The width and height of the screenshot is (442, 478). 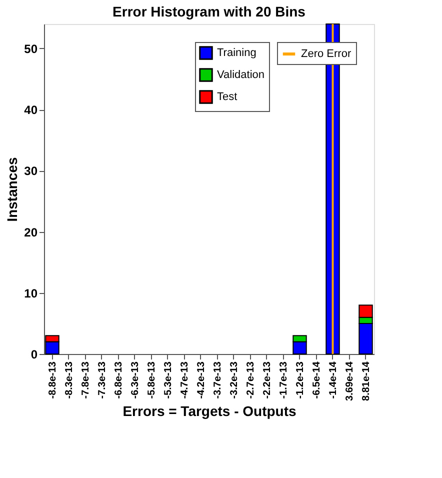 What do you see at coordinates (236, 53) in the screenshot?
I see `legend-label: Training` at bounding box center [236, 53].